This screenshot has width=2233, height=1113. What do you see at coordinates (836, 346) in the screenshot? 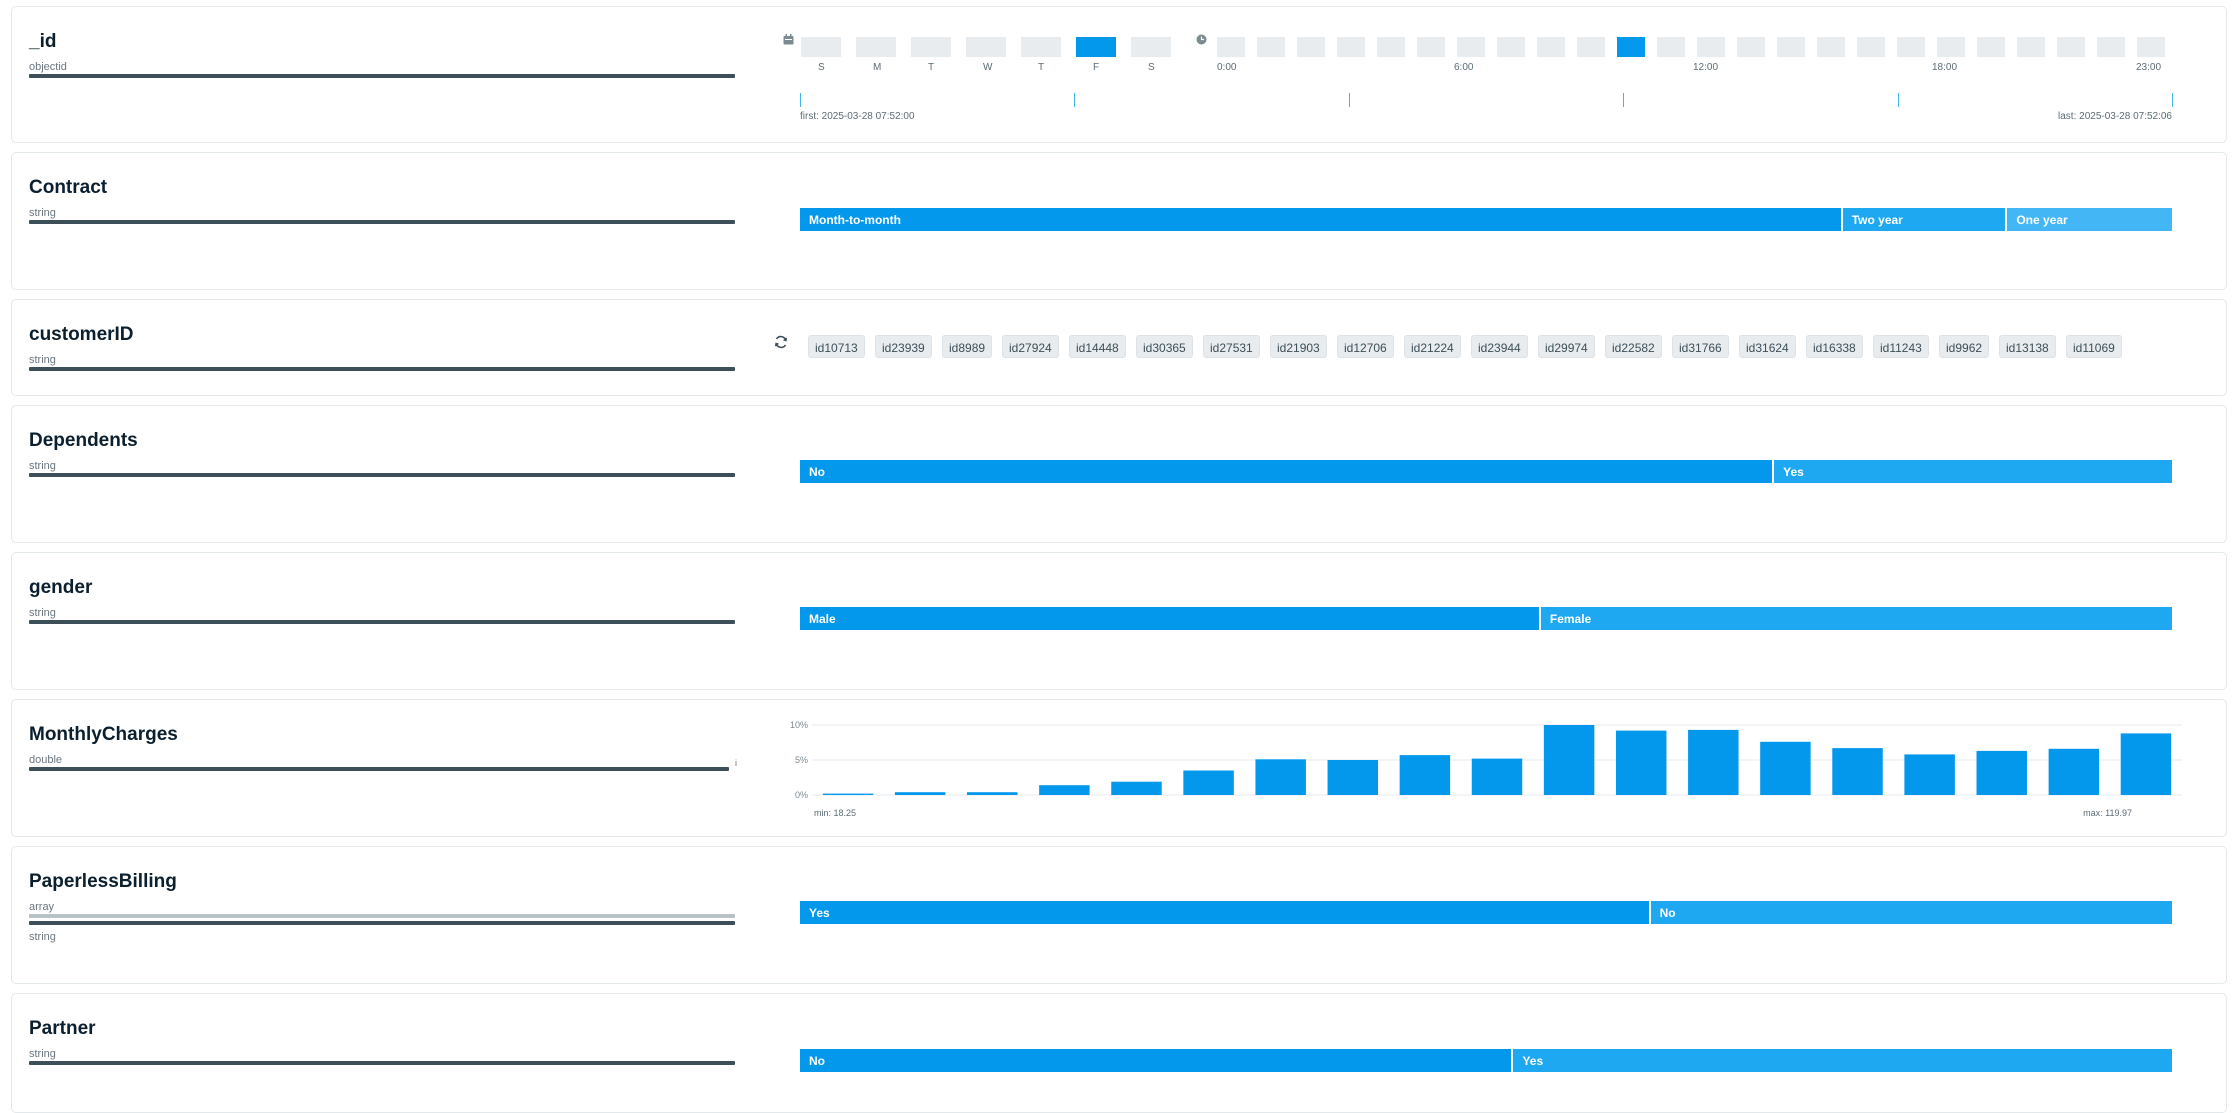
I see `sample-value-chip: id10713` at bounding box center [836, 346].